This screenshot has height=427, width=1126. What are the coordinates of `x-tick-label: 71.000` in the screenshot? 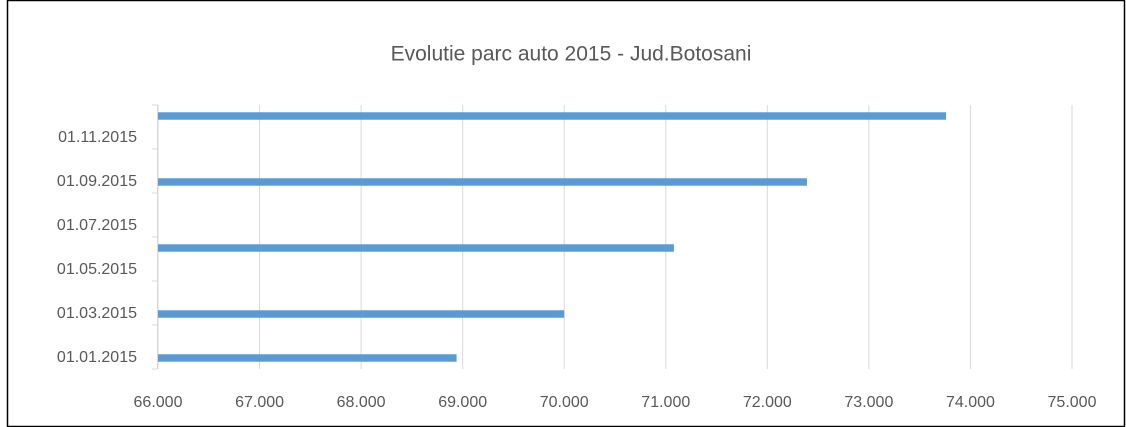 It's located at (665, 402).